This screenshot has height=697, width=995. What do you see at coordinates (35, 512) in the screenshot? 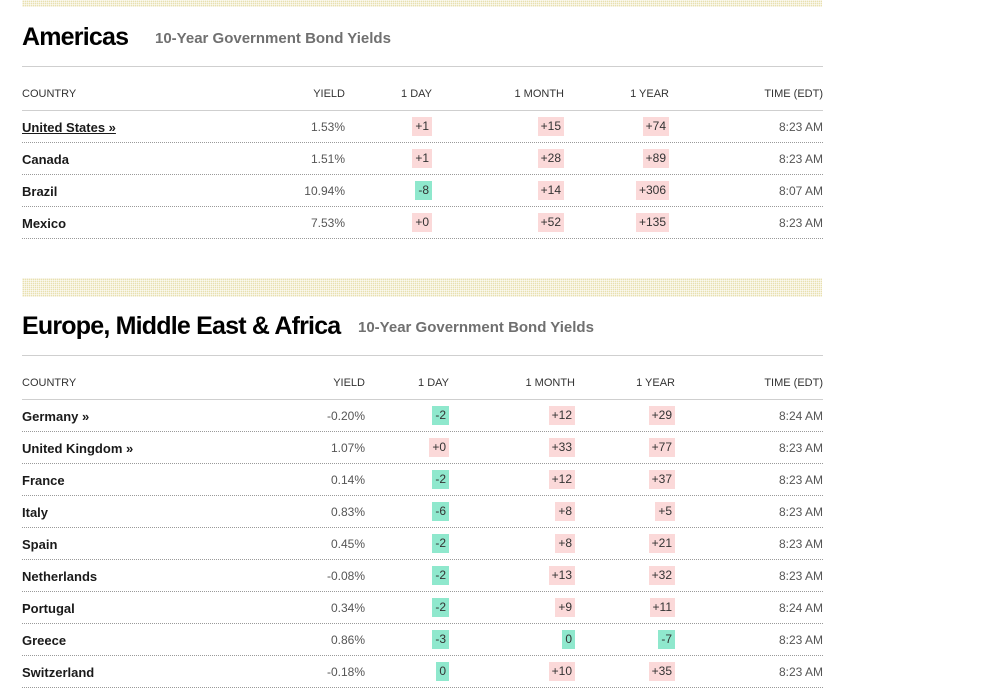
I see `country-link: Italy` at bounding box center [35, 512].